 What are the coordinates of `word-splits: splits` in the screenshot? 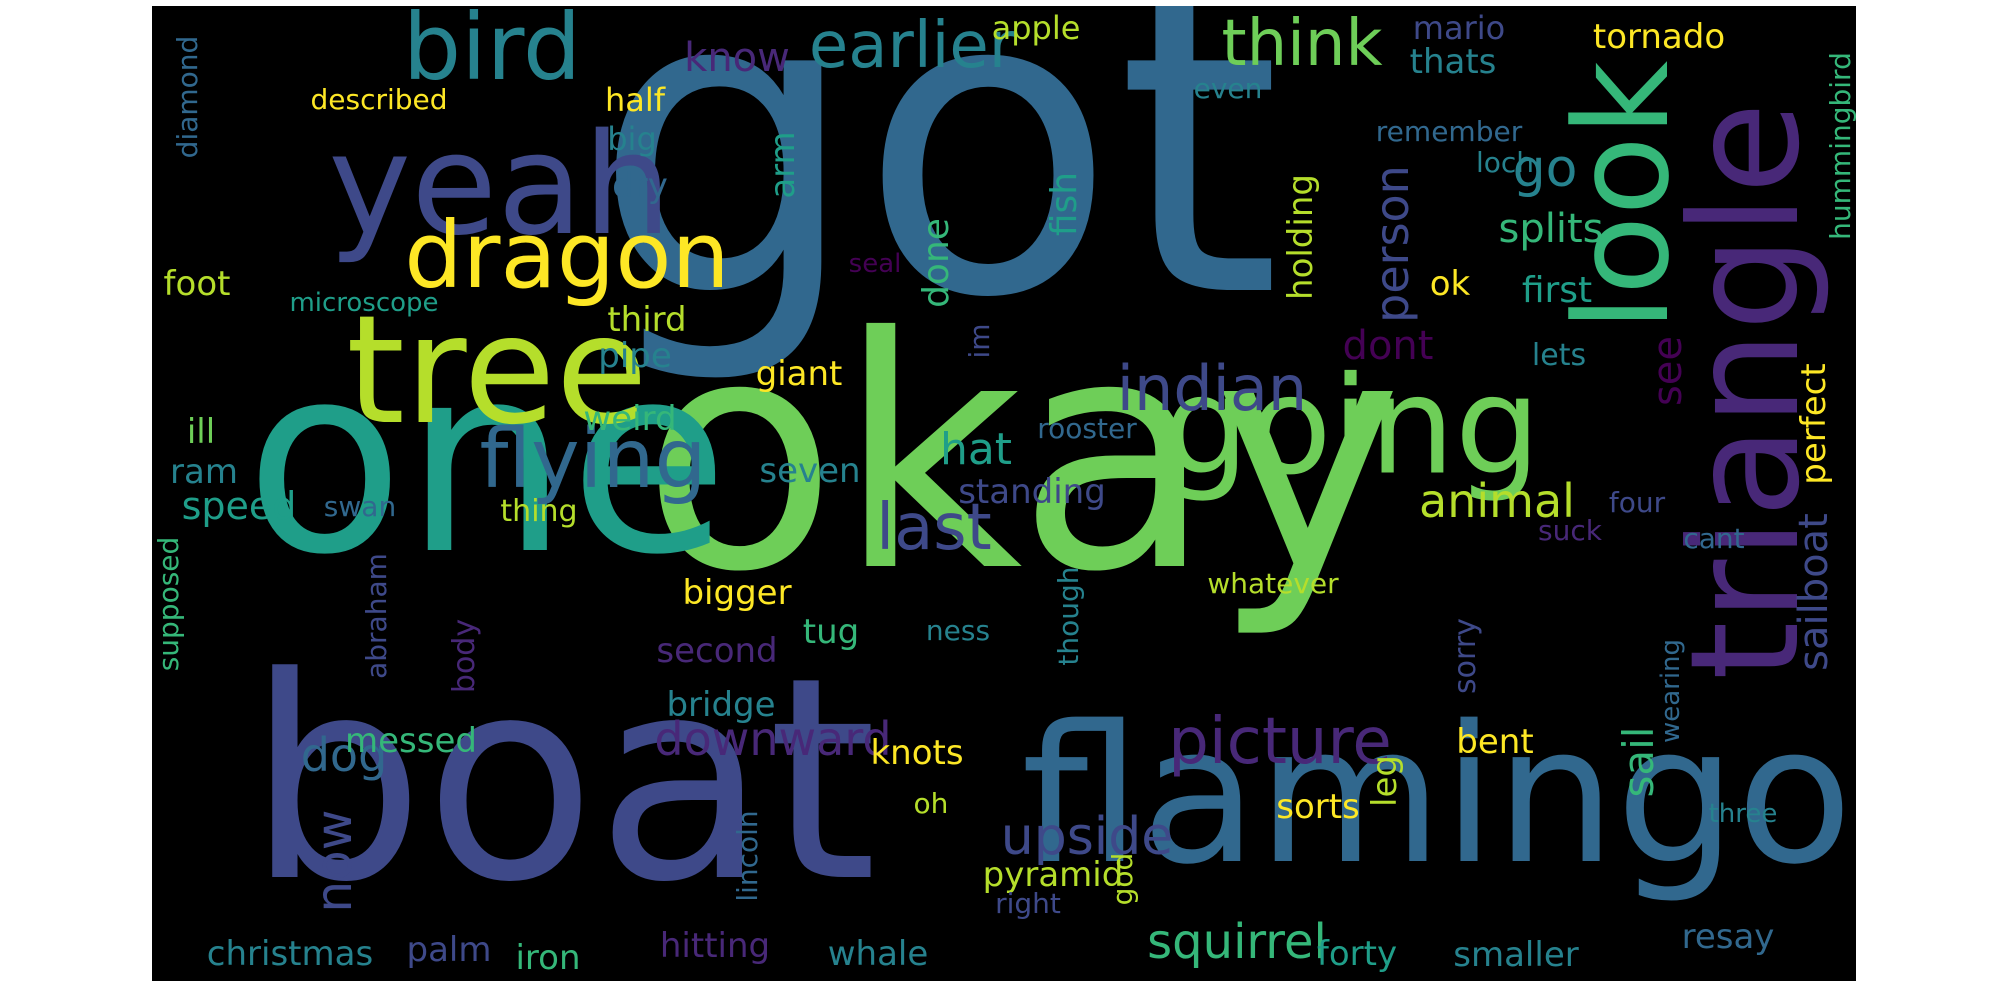 It's located at (1551, 229).